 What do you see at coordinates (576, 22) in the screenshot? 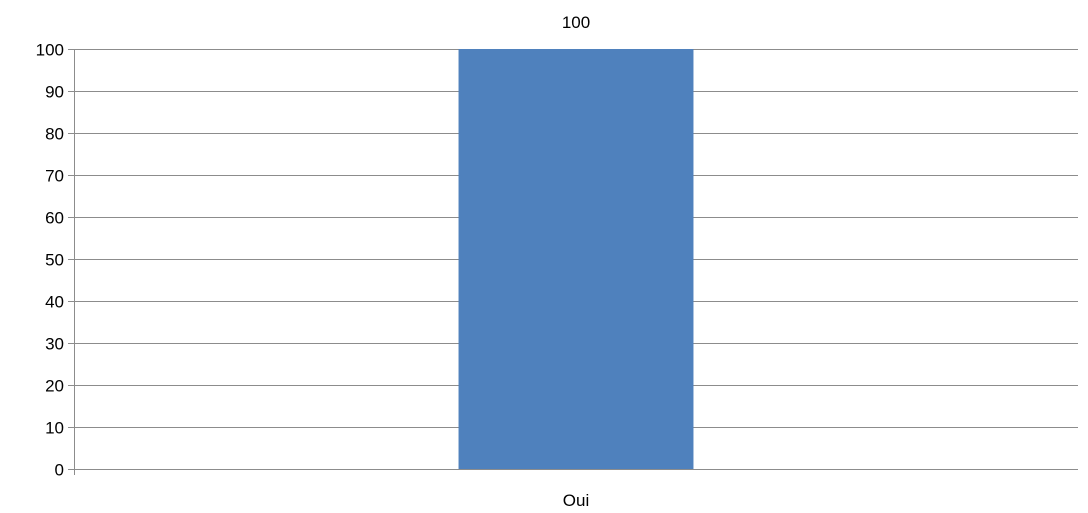
I see `data-label: 100` at bounding box center [576, 22].